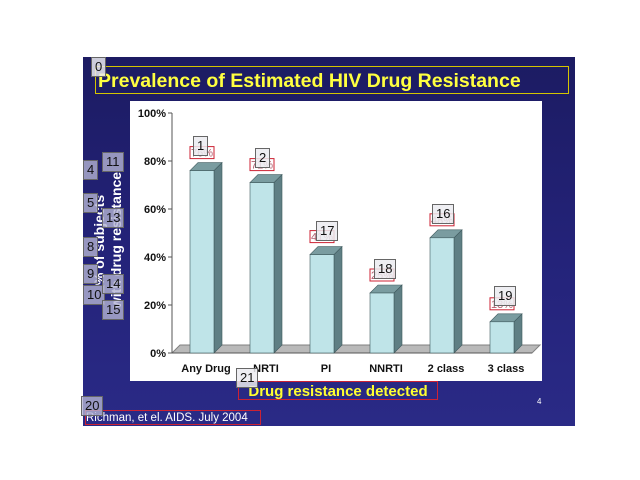  What do you see at coordinates (385, 269) in the screenshot?
I see `tag-marker: 18` at bounding box center [385, 269].